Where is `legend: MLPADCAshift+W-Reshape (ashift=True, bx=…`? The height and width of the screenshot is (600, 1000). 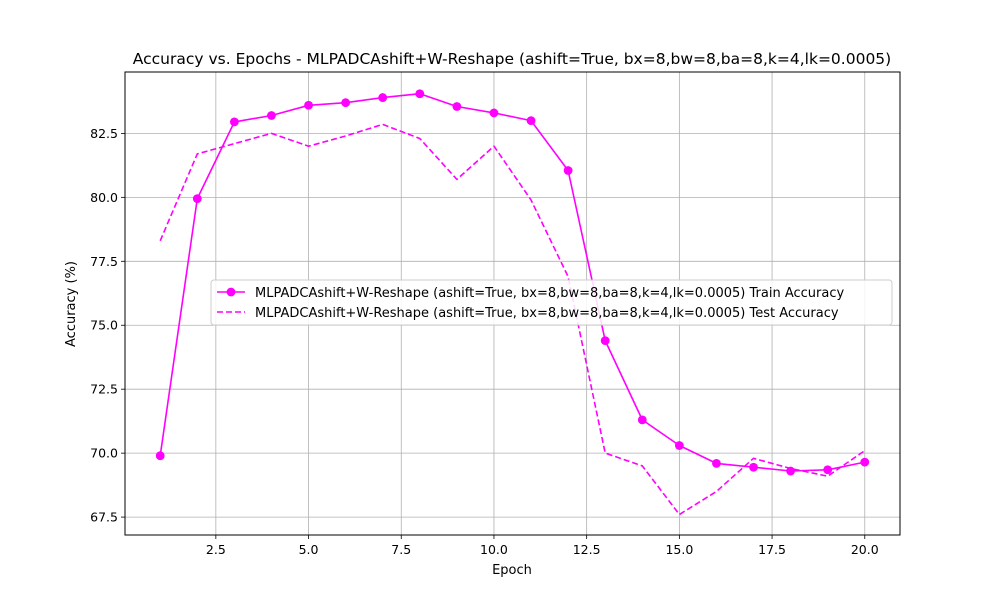
legend: MLPADCAshift+W-Reshape (ashift=True, bx=… is located at coordinates (551, 302).